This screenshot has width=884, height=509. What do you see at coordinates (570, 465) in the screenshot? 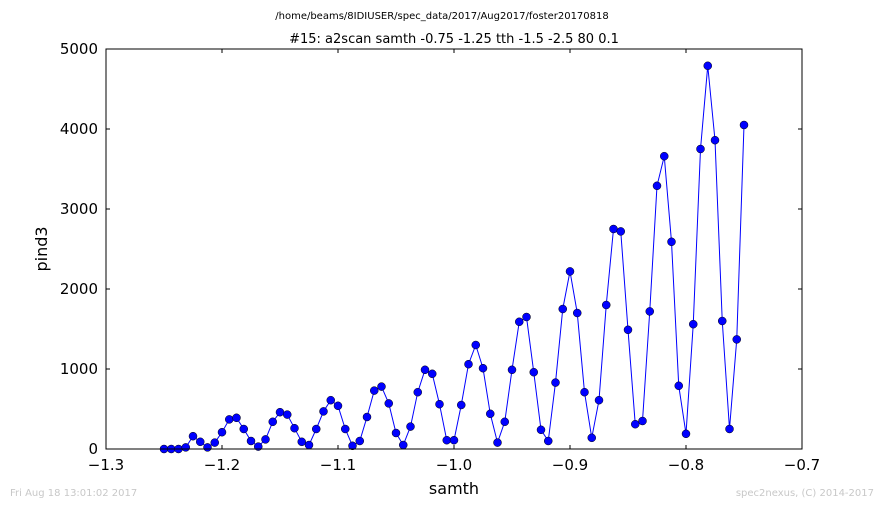
I see `x-tick-label: −0.9` at bounding box center [570, 465].